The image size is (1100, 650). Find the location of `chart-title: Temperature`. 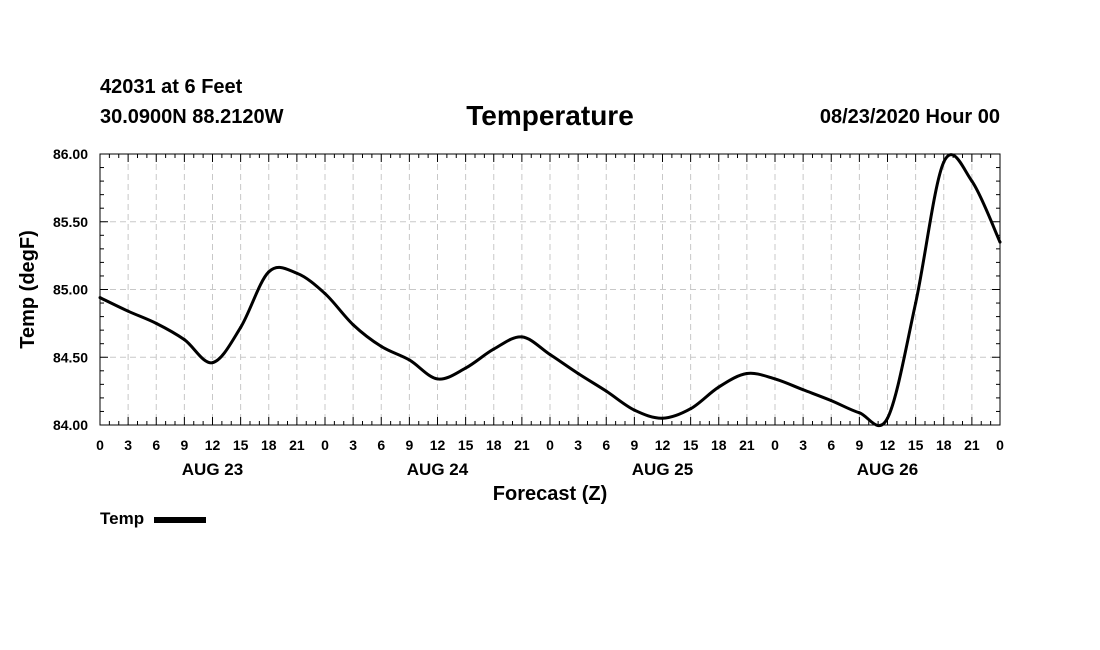

chart-title: Temperature is located at coordinates (550, 115).